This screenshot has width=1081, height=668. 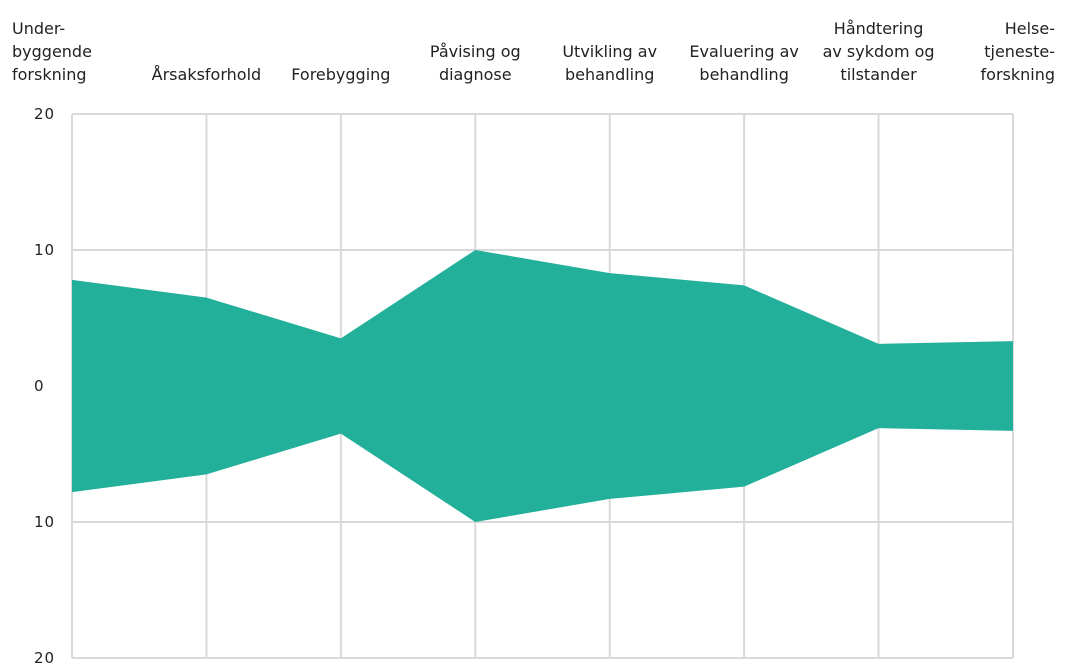 I want to click on y-axis: 20 10 0 10 20, so click(x=44, y=386).